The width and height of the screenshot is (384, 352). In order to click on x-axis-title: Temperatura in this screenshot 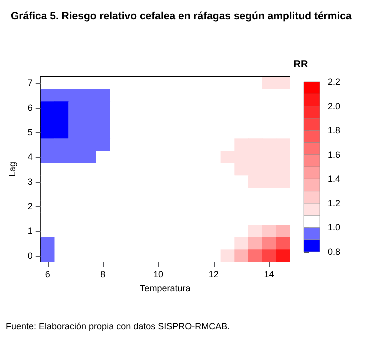, I will do `click(165, 289)`.